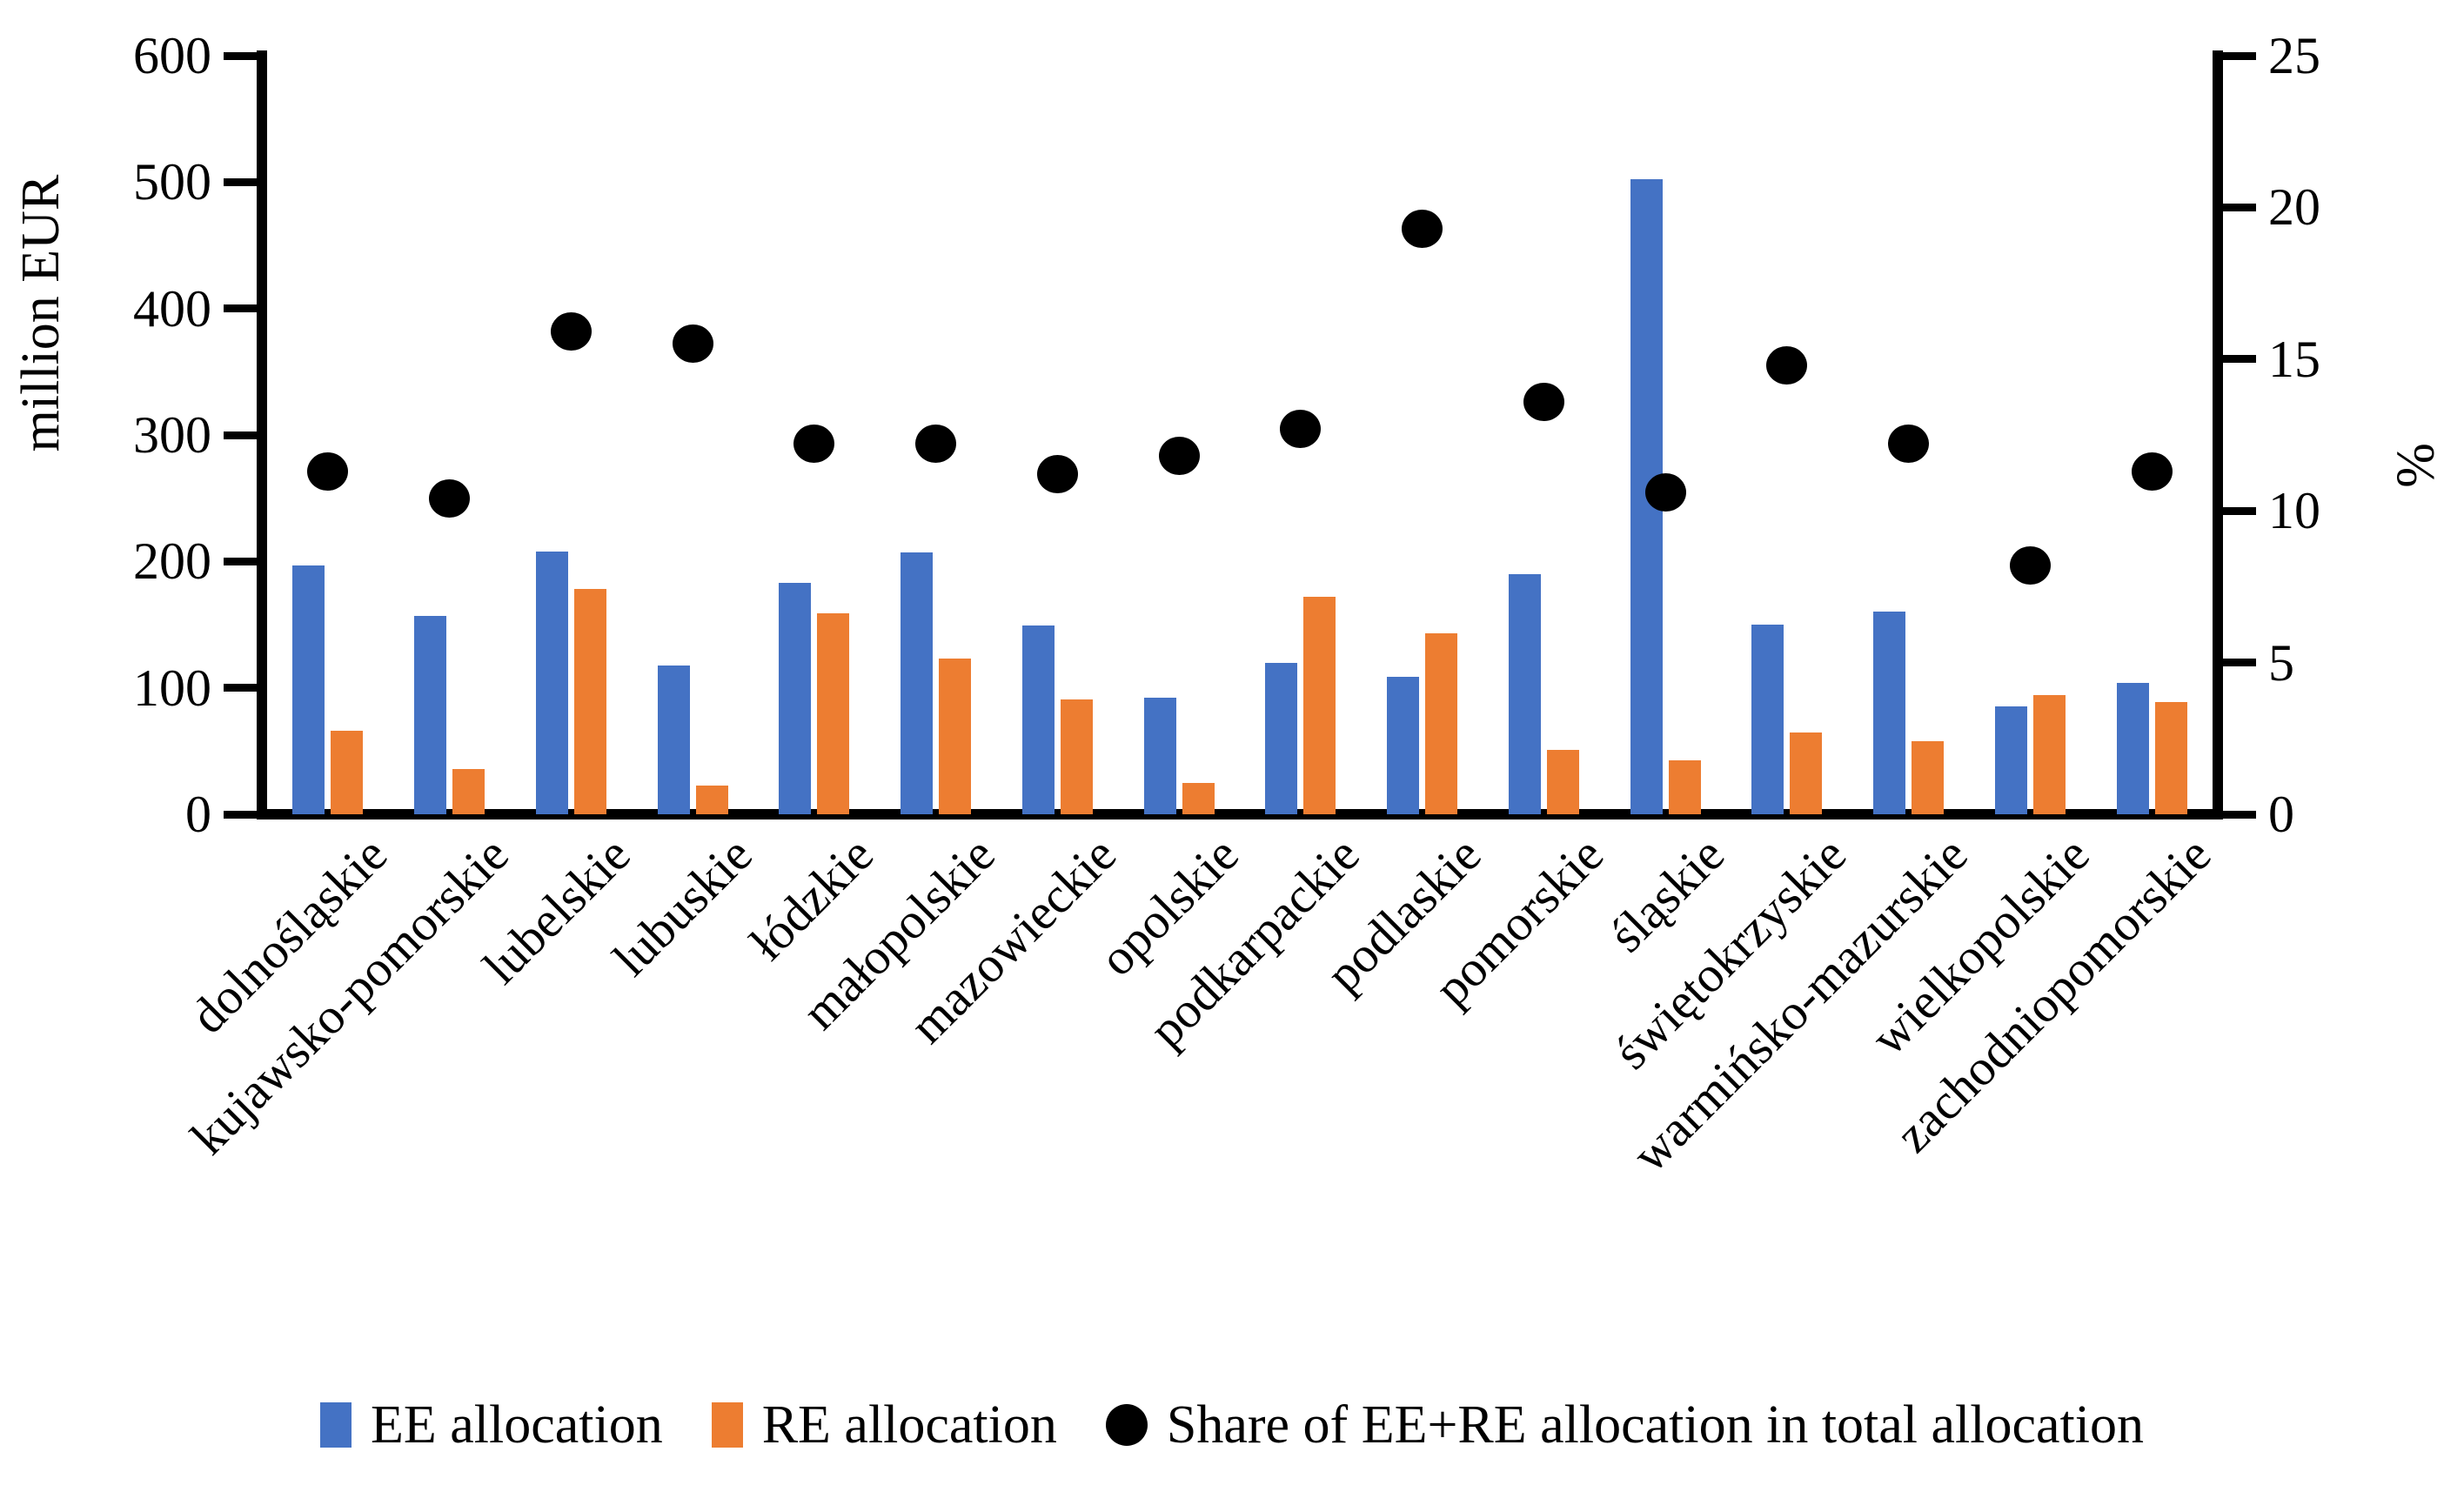 The image size is (2464, 1485). What do you see at coordinates (172, 56) in the screenshot?
I see `left-y-tick-label: 600` at bounding box center [172, 56].